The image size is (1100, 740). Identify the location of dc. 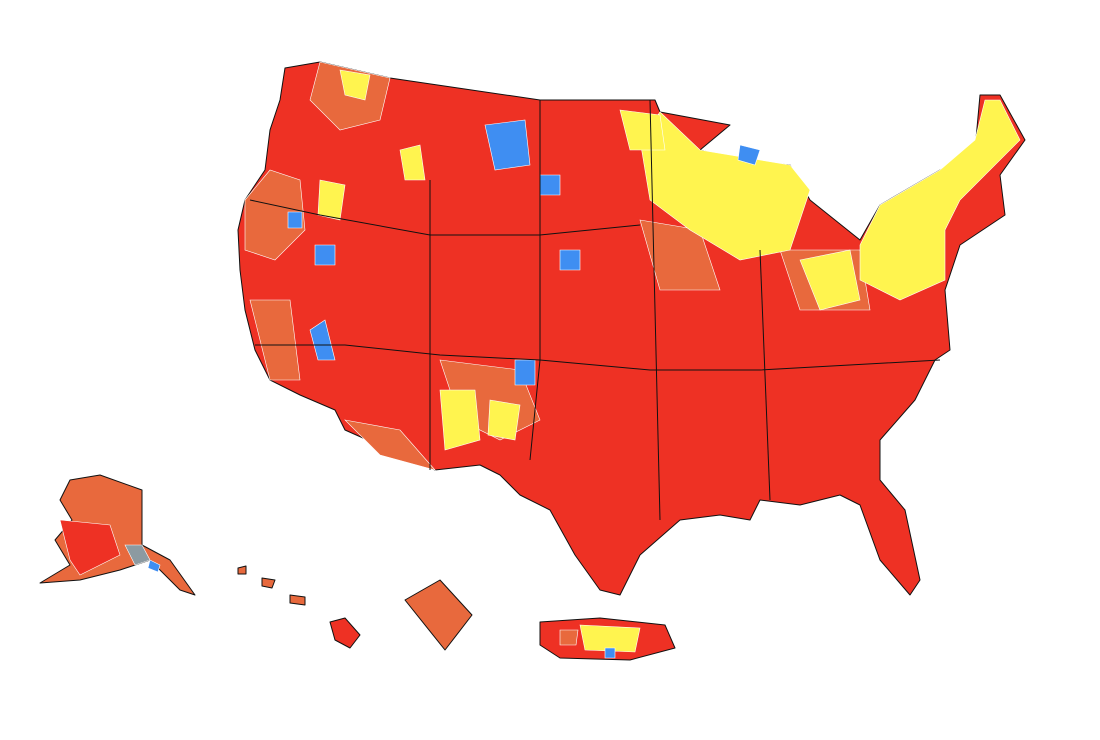
(438, 615).